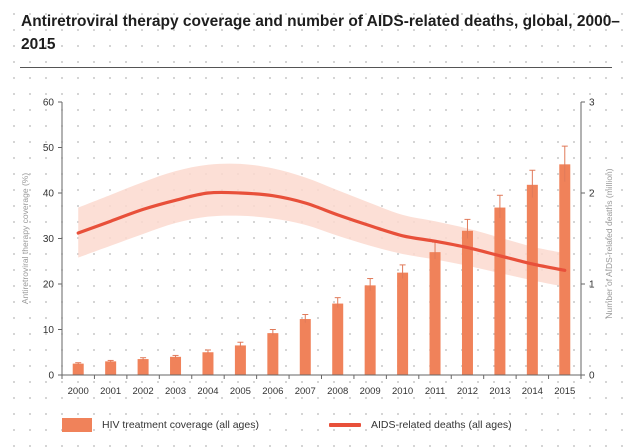 This screenshot has height=447, width=635. Describe the element at coordinates (240, 360) in the screenshot. I see `bar-2005` at that location.